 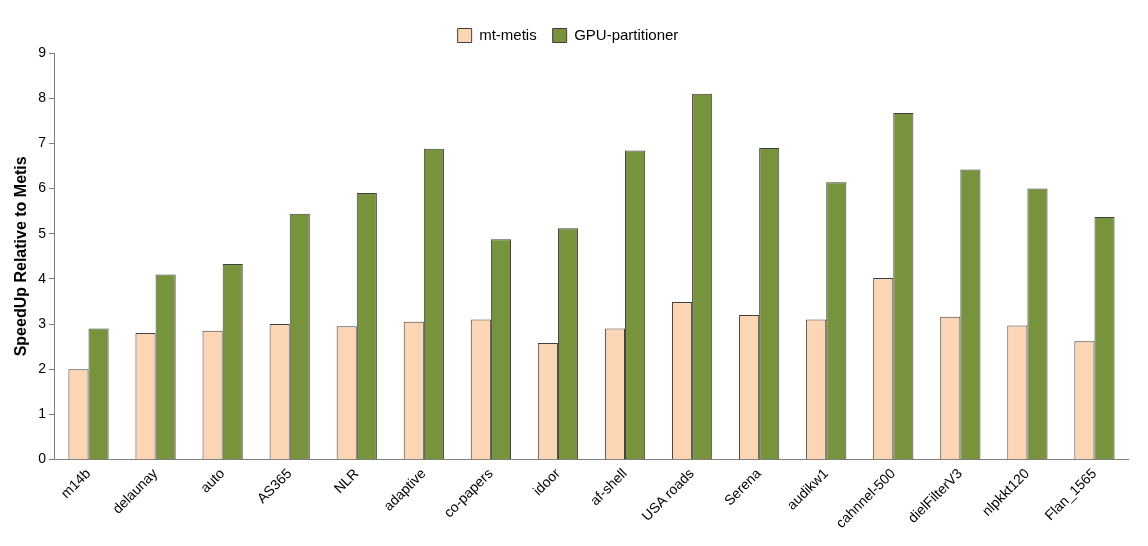 I want to click on y-tick-label: 5, so click(x=42, y=232).